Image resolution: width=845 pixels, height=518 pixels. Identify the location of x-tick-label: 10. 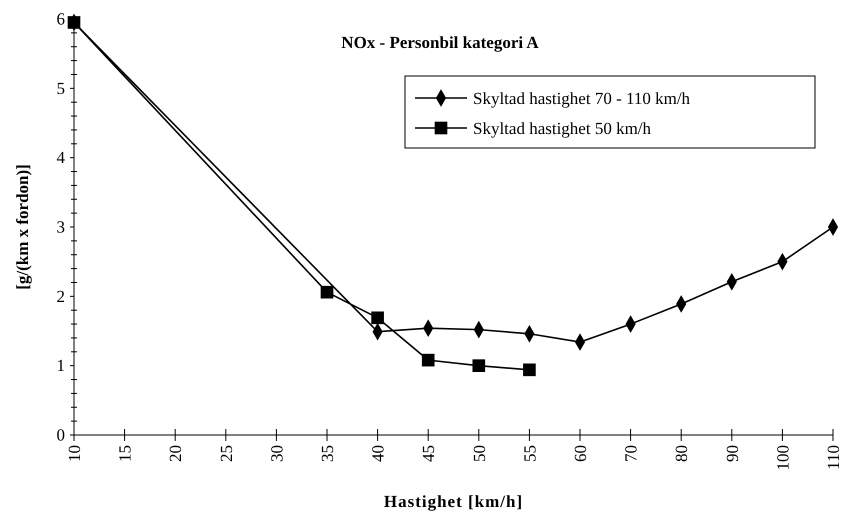
(74, 453).